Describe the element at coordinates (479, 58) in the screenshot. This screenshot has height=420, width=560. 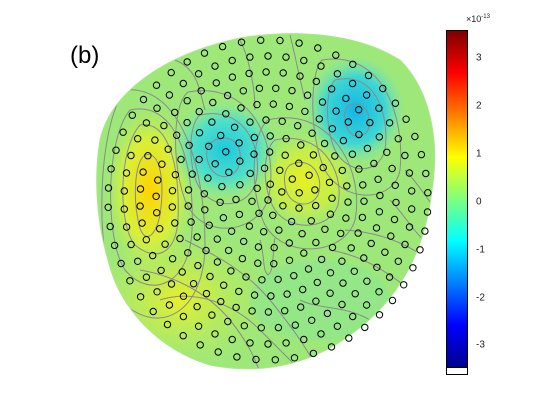
I see `colorbar-tick-label: 3` at that location.